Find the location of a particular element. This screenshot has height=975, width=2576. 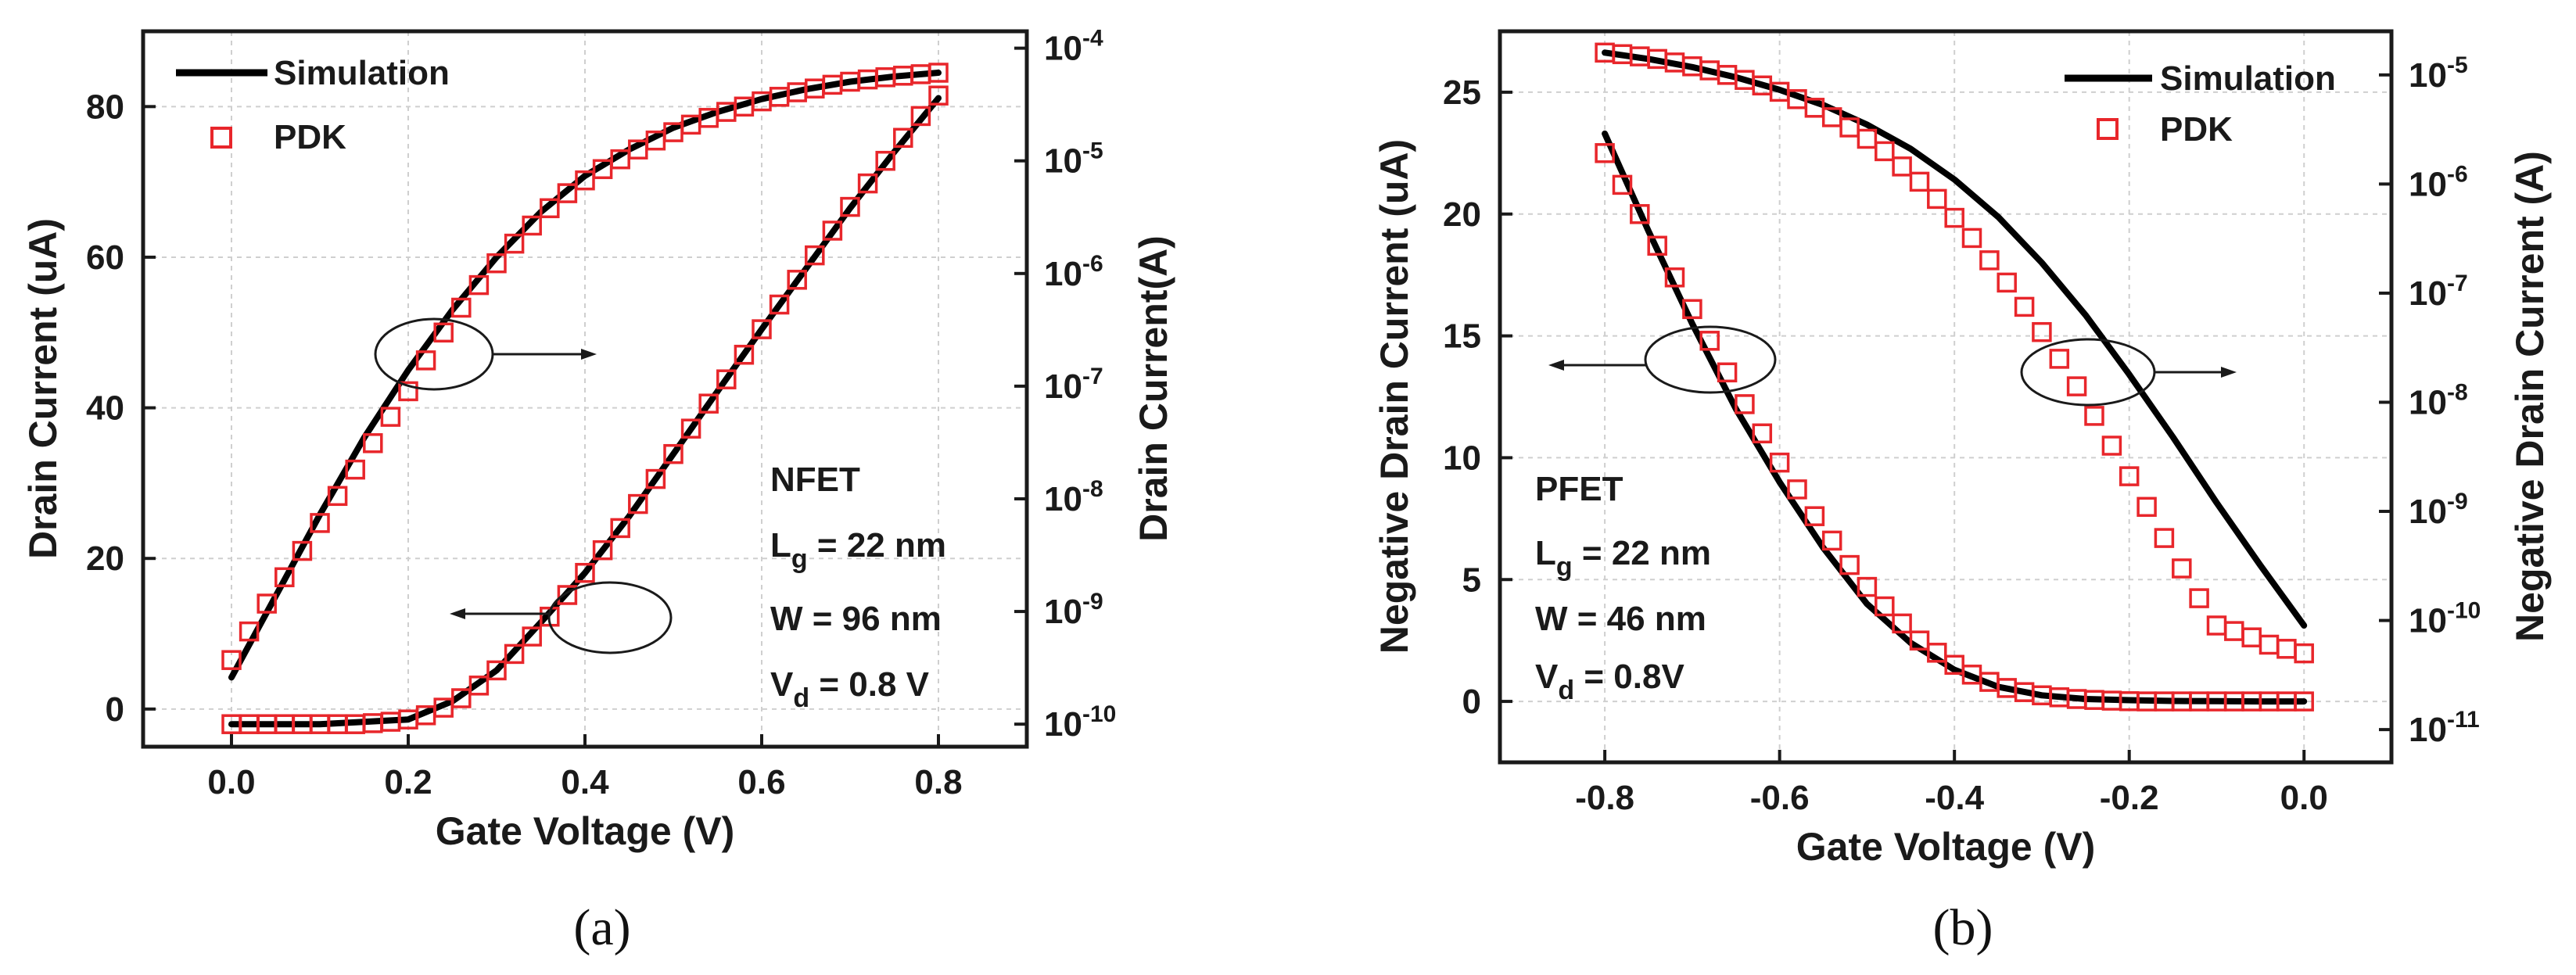

legend-pdk-marker-b is located at coordinates (2108, 129).